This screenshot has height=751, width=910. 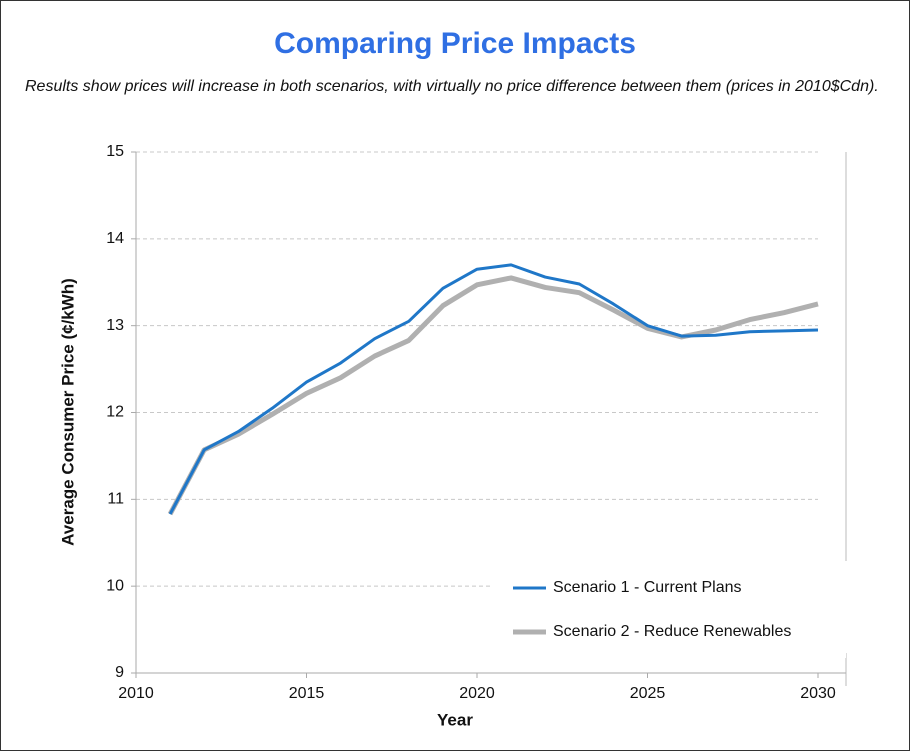 What do you see at coordinates (648, 693) in the screenshot?
I see `x-tick-label: 2025` at bounding box center [648, 693].